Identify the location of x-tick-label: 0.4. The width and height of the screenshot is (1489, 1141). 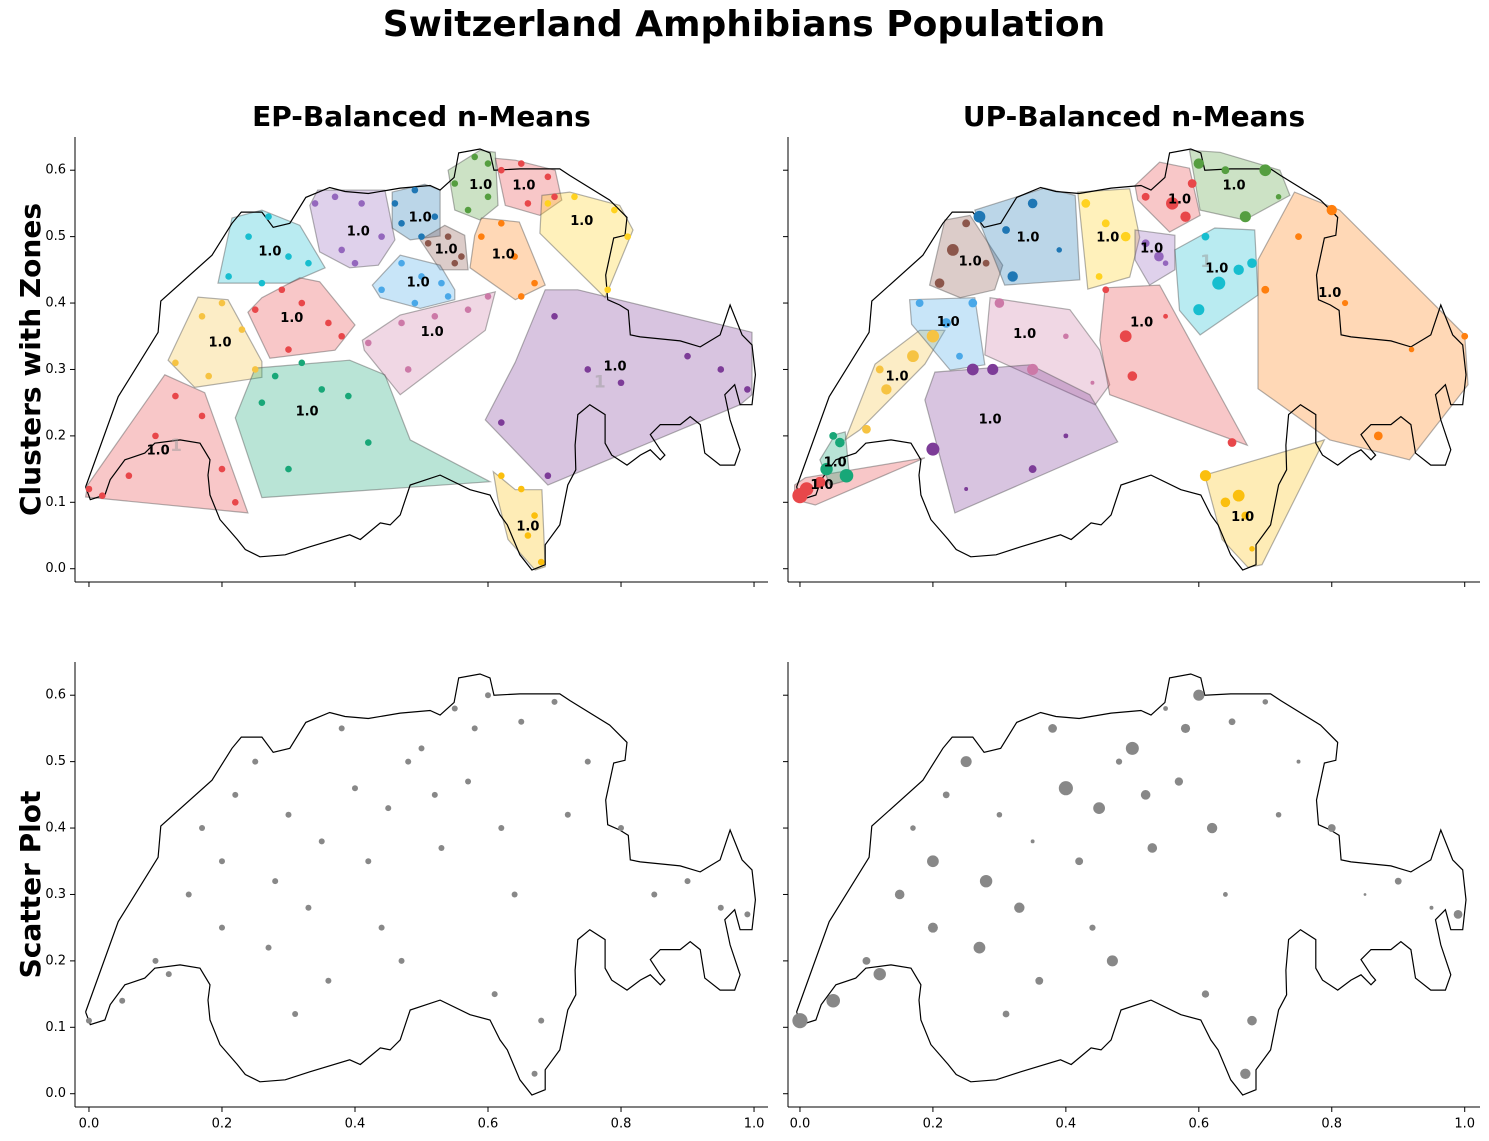
(355, 1124).